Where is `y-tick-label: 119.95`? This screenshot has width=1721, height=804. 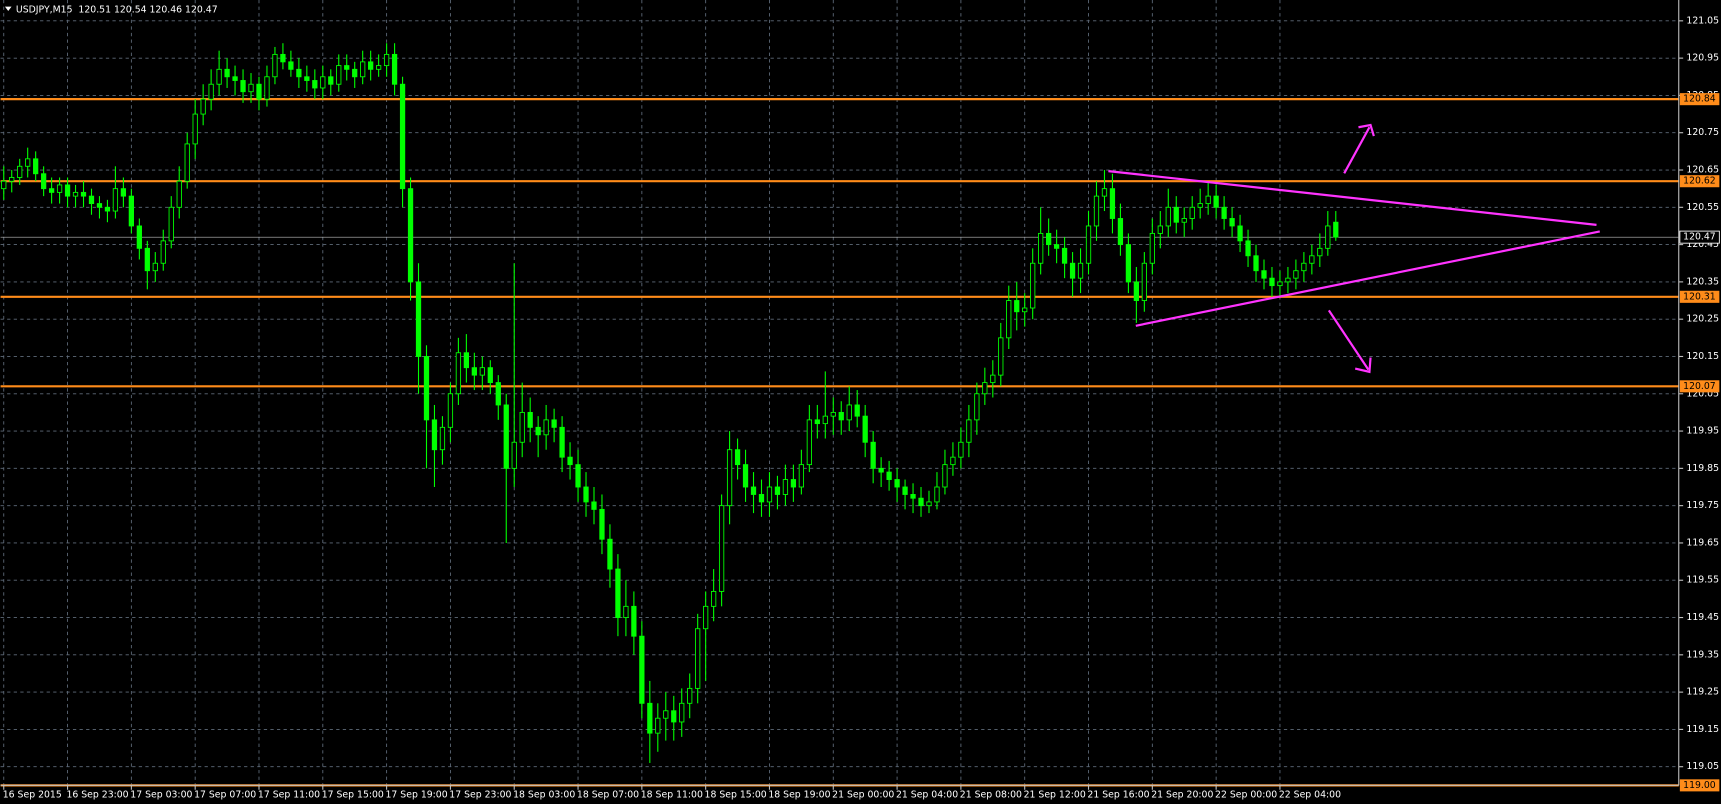 y-tick-label: 119.95 is located at coordinates (1702, 431).